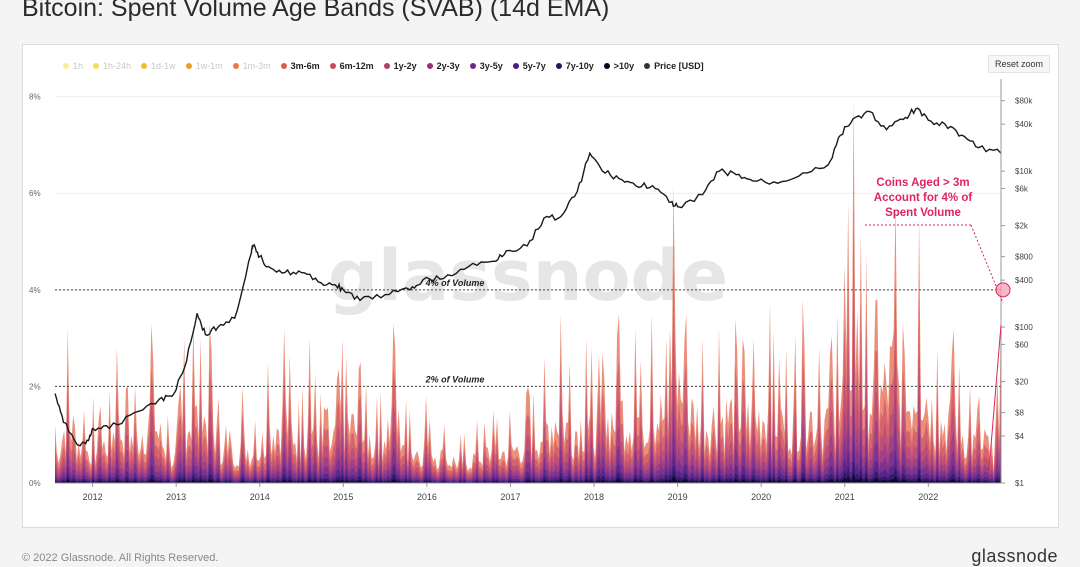 The width and height of the screenshot is (1080, 567). Describe the element at coordinates (1024, 124) in the screenshot. I see `y-right-tick-label: $40k` at that location.